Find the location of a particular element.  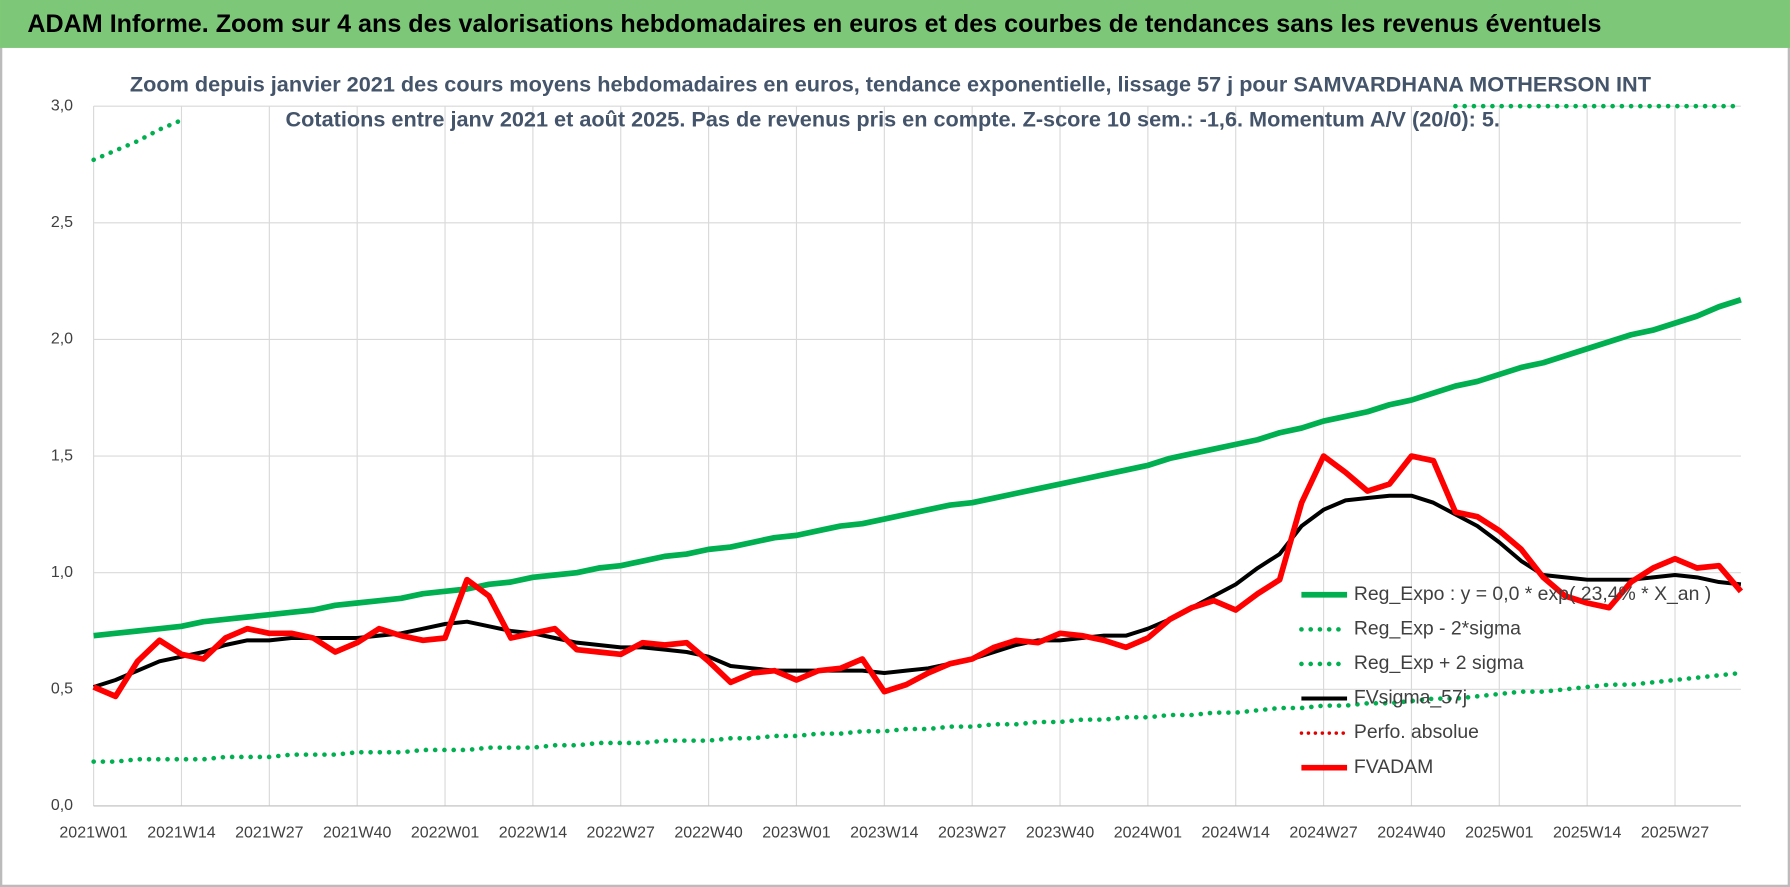

x-tick-label: 2024W01 is located at coordinates (1148, 833).